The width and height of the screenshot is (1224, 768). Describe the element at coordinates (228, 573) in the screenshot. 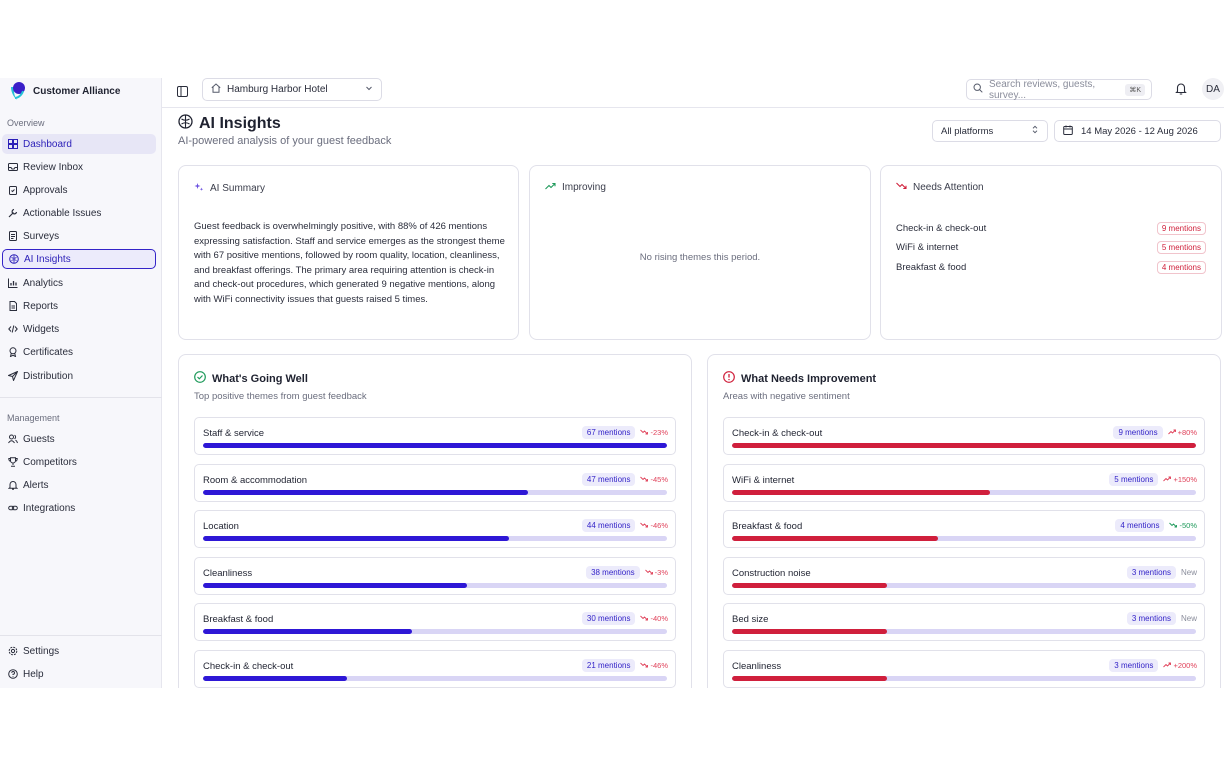

I see `theme-name: Cleanliness` at that location.